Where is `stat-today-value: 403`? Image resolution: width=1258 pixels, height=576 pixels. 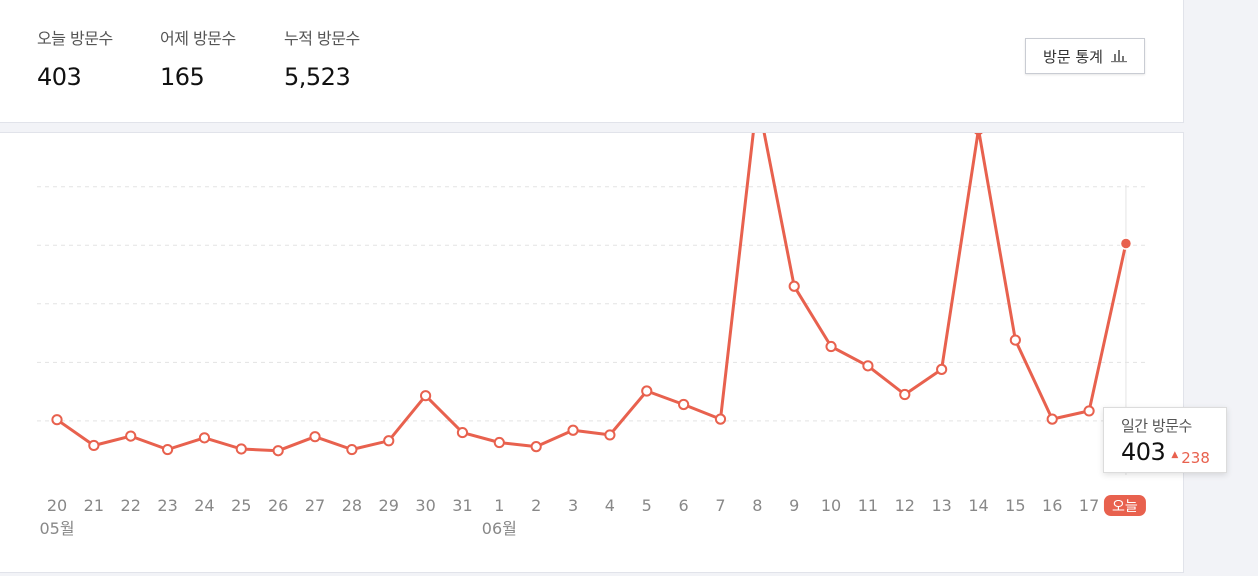
stat-today-value: 403 is located at coordinates (59, 77).